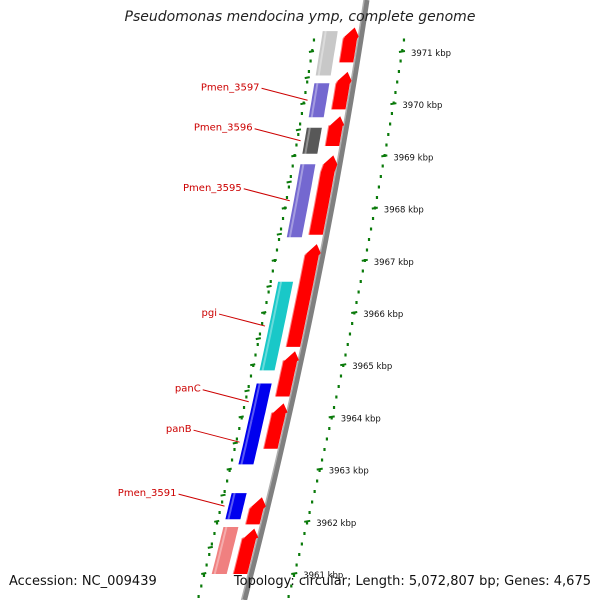 This screenshot has height=600, width=600. I want to click on gene-label: panB, so click(179, 429).